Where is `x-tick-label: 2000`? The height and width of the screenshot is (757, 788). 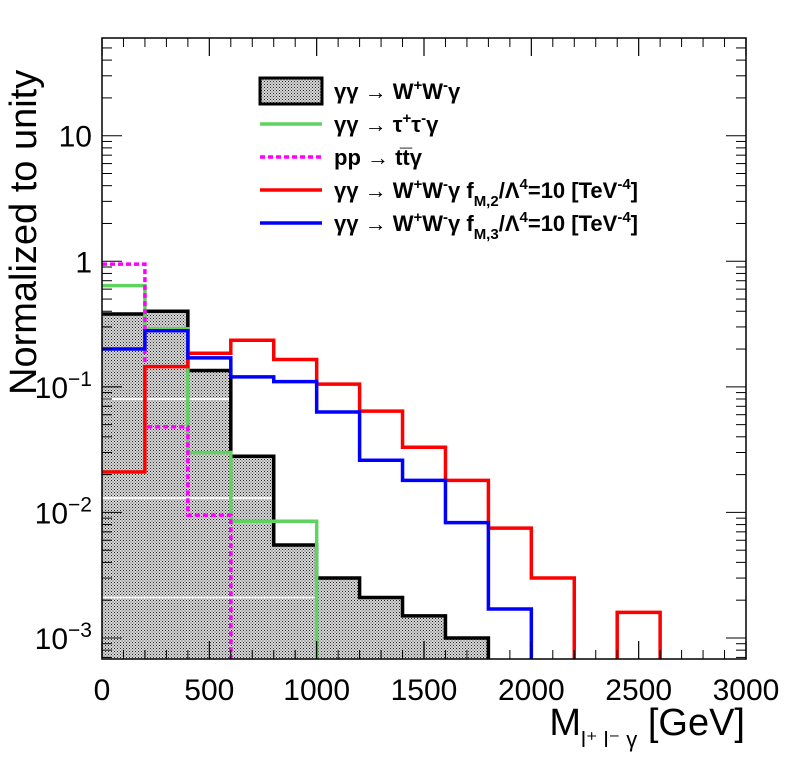
x-tick-label: 2000 is located at coordinates (531, 690).